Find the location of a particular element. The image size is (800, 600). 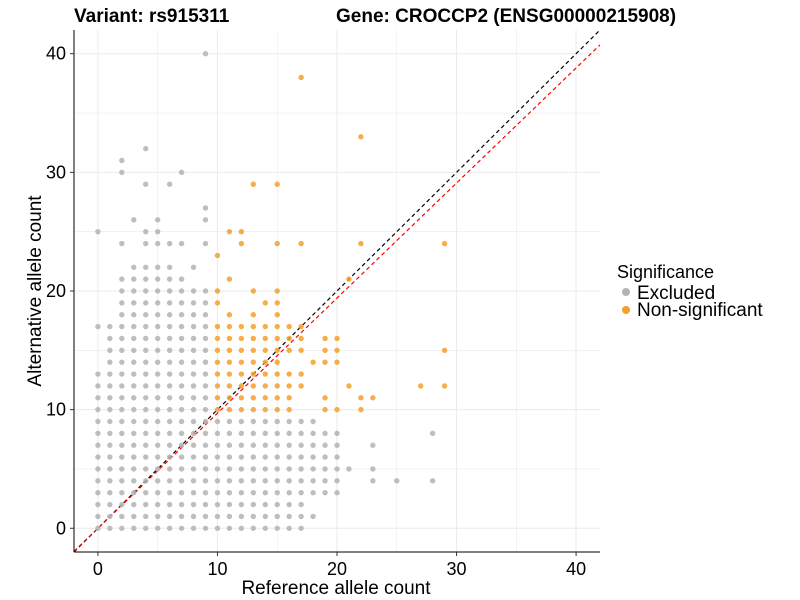

y-tick-label: 20 is located at coordinates (56, 291).